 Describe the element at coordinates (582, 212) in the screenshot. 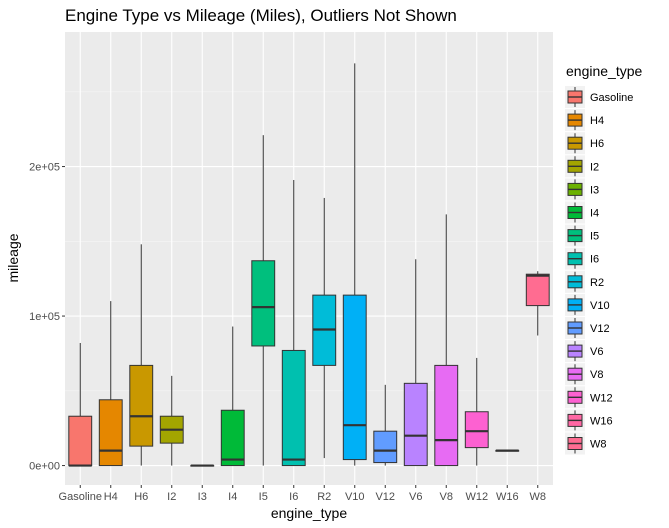

I see `legend-item: I4` at that location.